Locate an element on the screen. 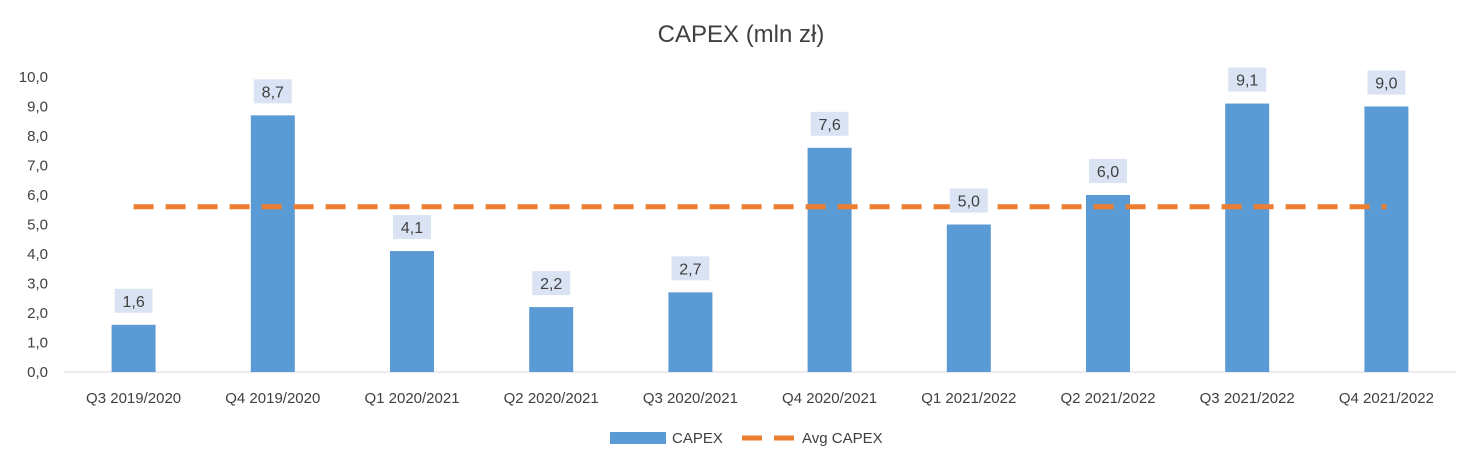 The image size is (1482, 469). y-tick-label: 3,0 is located at coordinates (37, 284).